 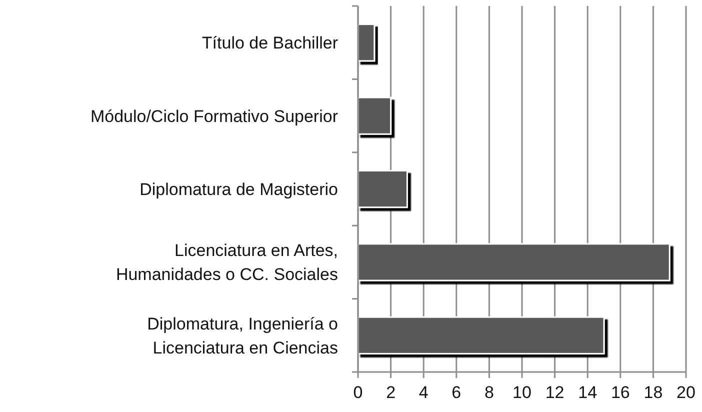 What do you see at coordinates (653, 392) in the screenshot?
I see `x-tick-label: 18` at bounding box center [653, 392].